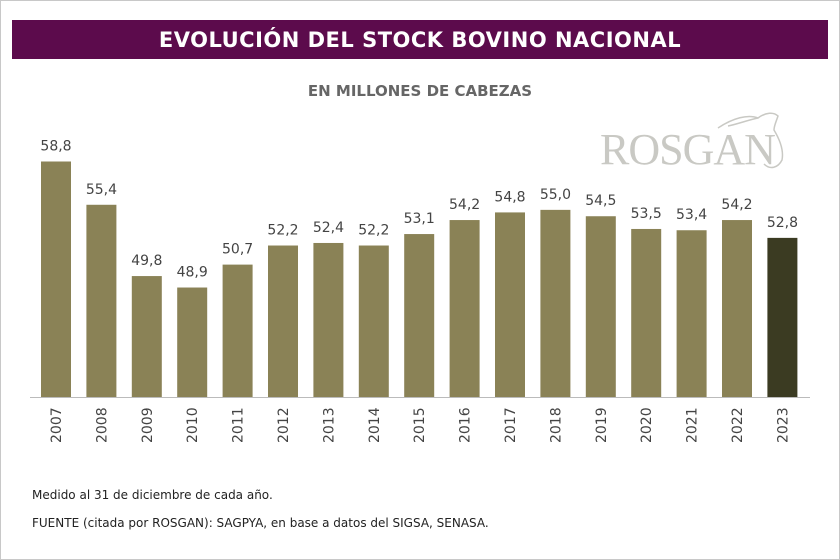 This screenshot has width=840, height=560. What do you see at coordinates (192, 342) in the screenshot?
I see `bar-2010` at bounding box center [192, 342].